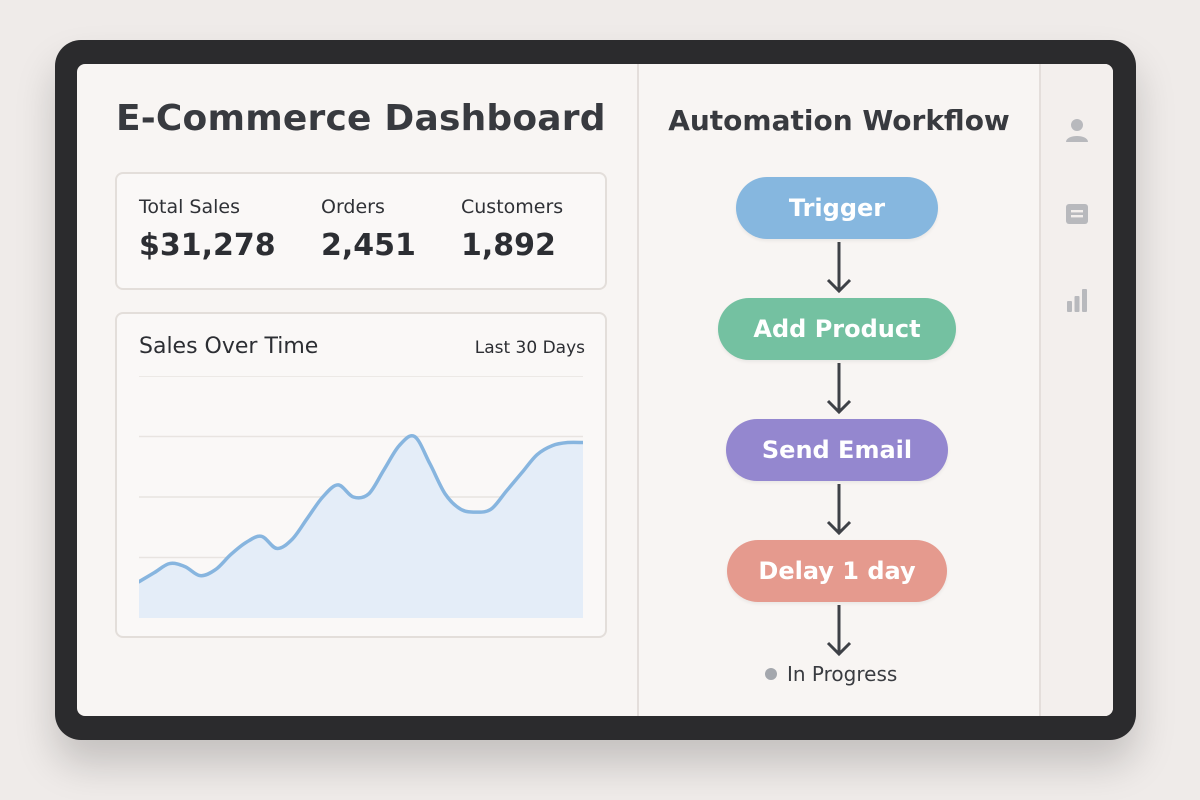 The image size is (1200, 800). Describe the element at coordinates (837, 329) in the screenshot. I see `workflow-step-add-product: Add Product` at that location.